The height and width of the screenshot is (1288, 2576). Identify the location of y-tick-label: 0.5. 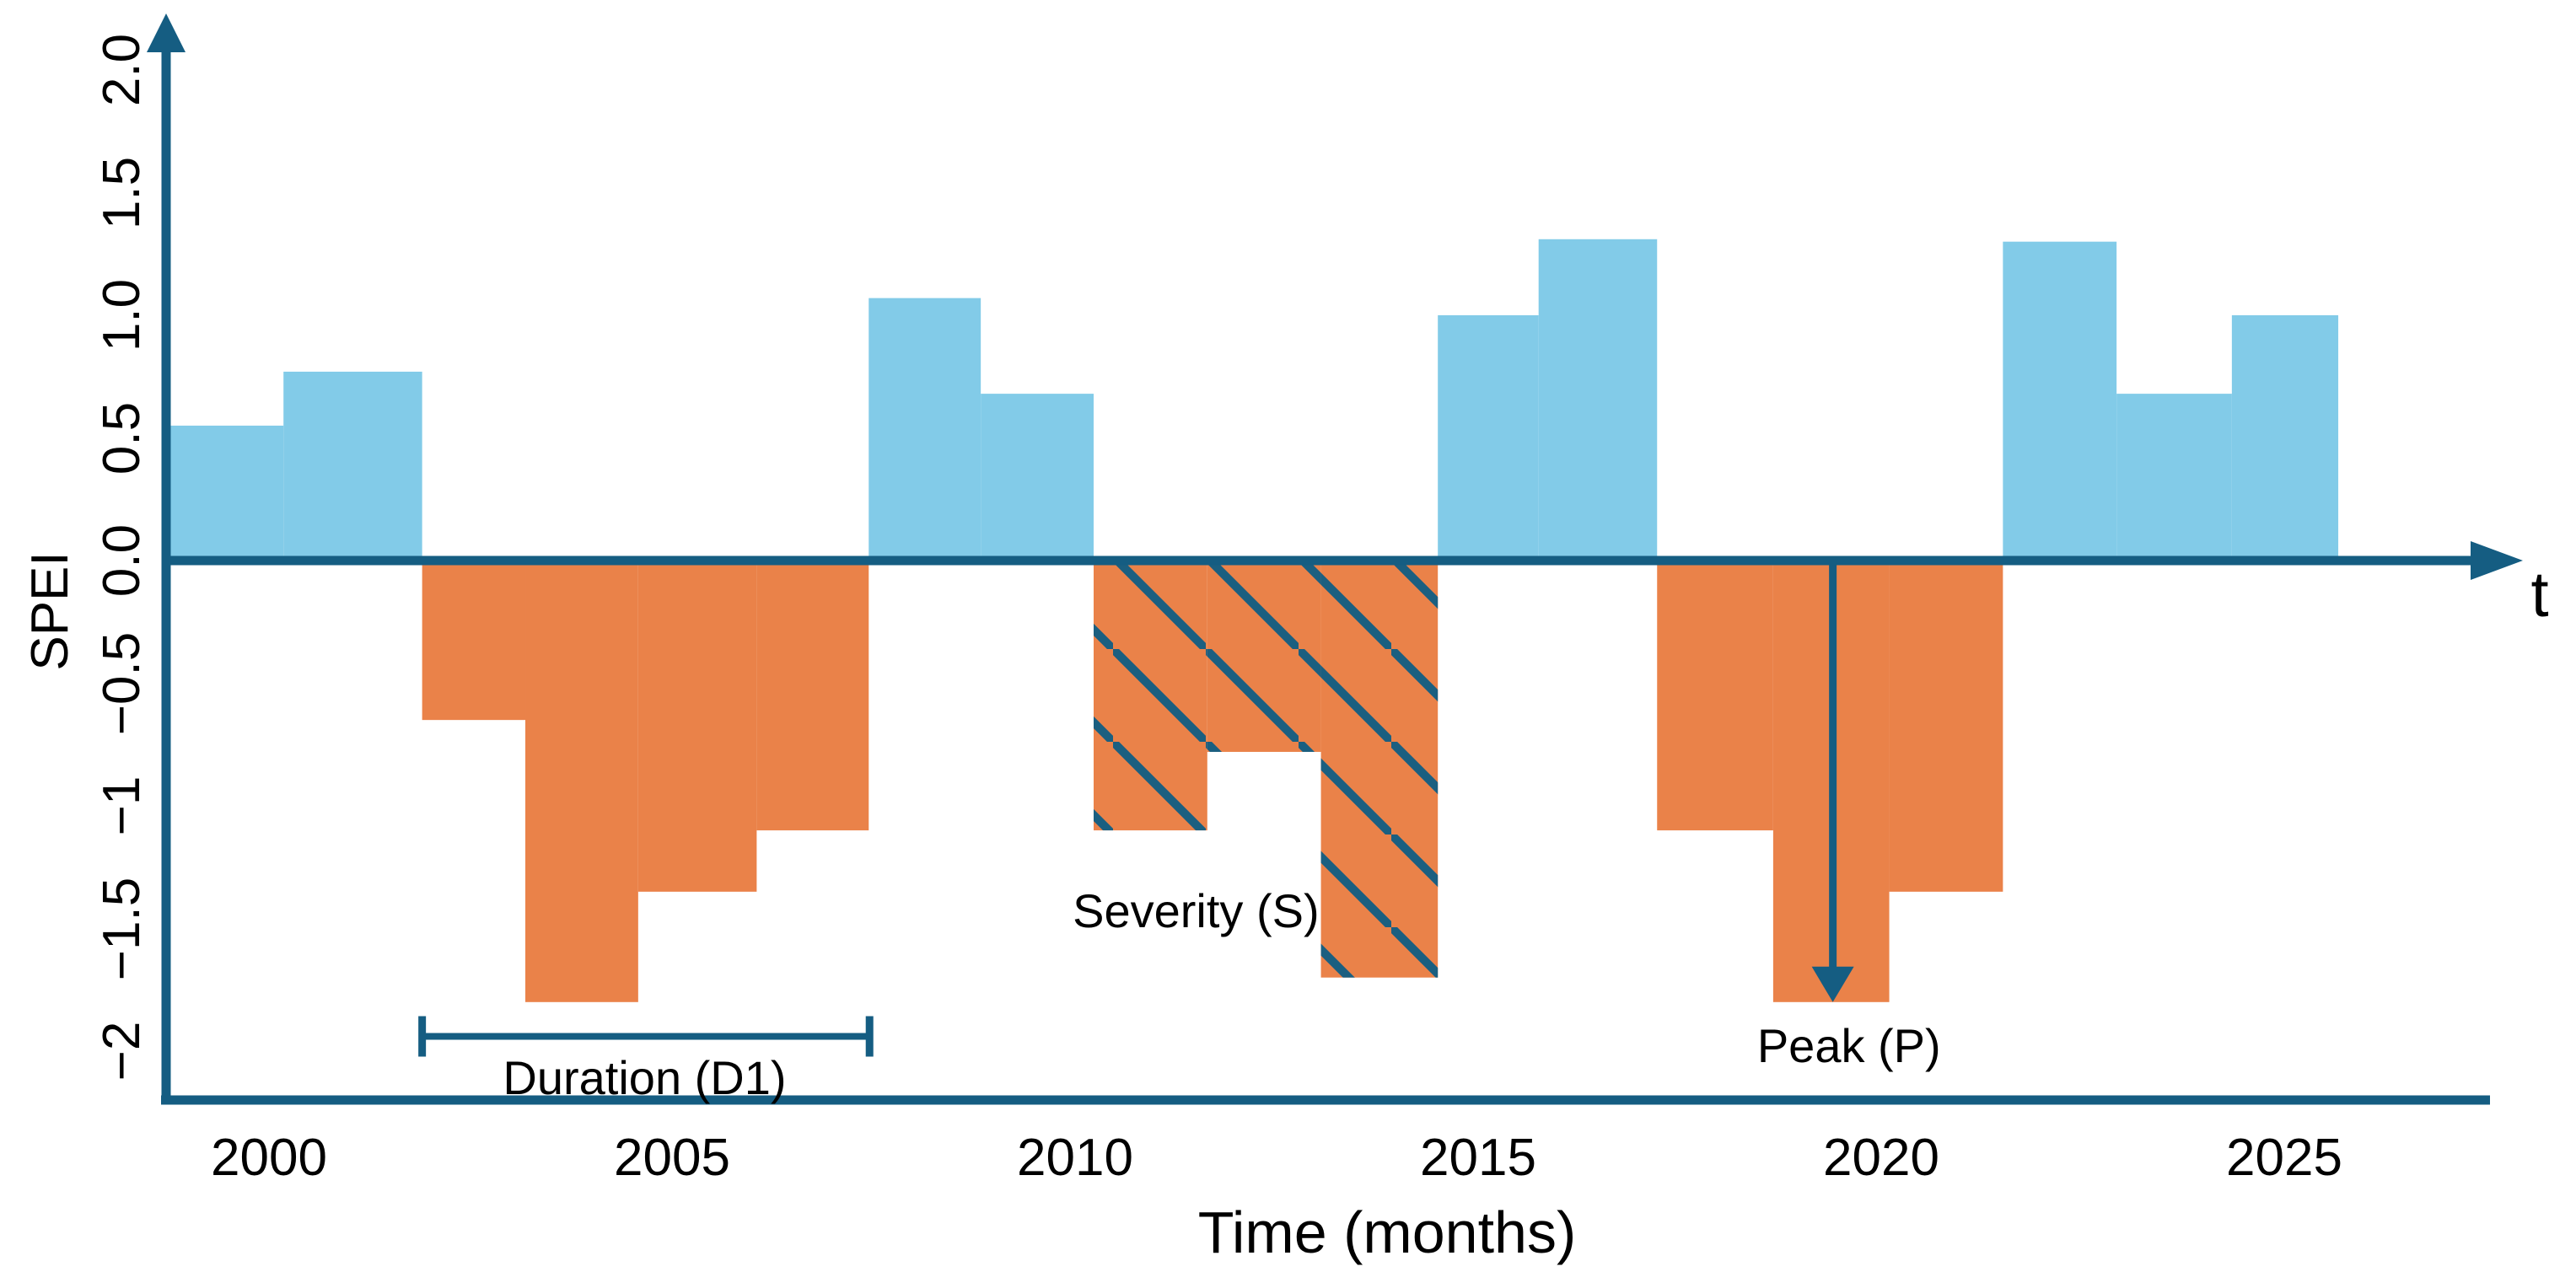
(122, 438).